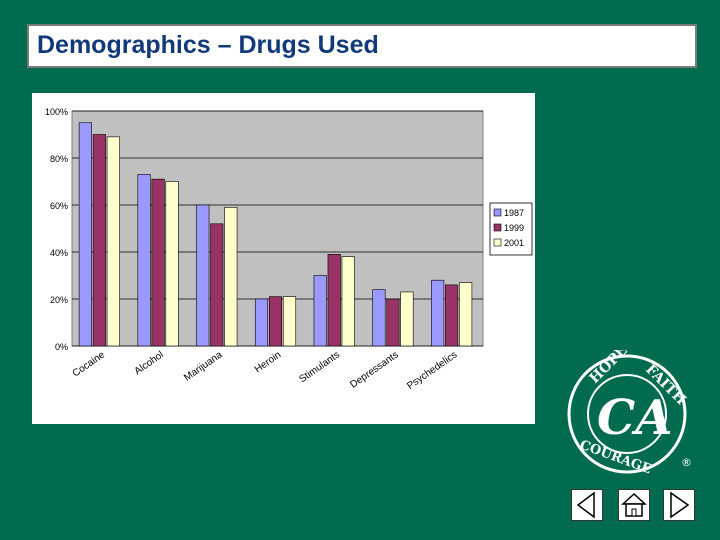 This screenshot has height=540, width=720. I want to click on x-tick-label: Alcohol, so click(149, 363).